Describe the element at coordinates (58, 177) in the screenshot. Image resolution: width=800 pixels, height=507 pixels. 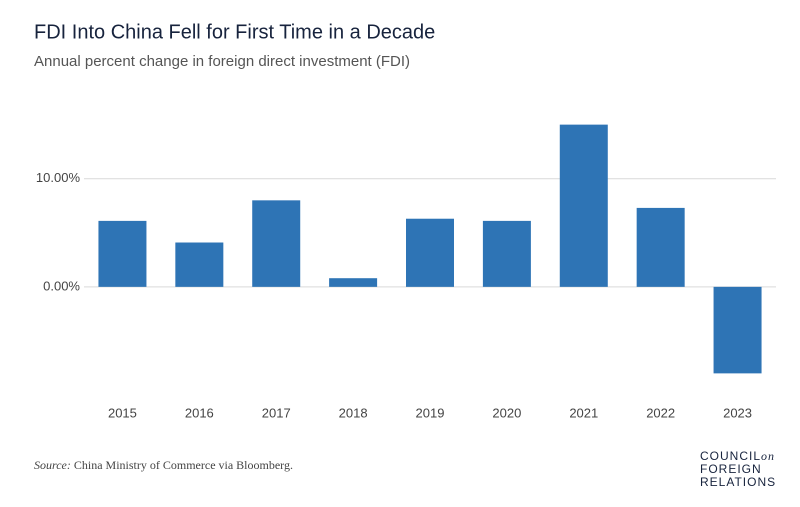
I see `y-tick-label: 10.00%` at that location.